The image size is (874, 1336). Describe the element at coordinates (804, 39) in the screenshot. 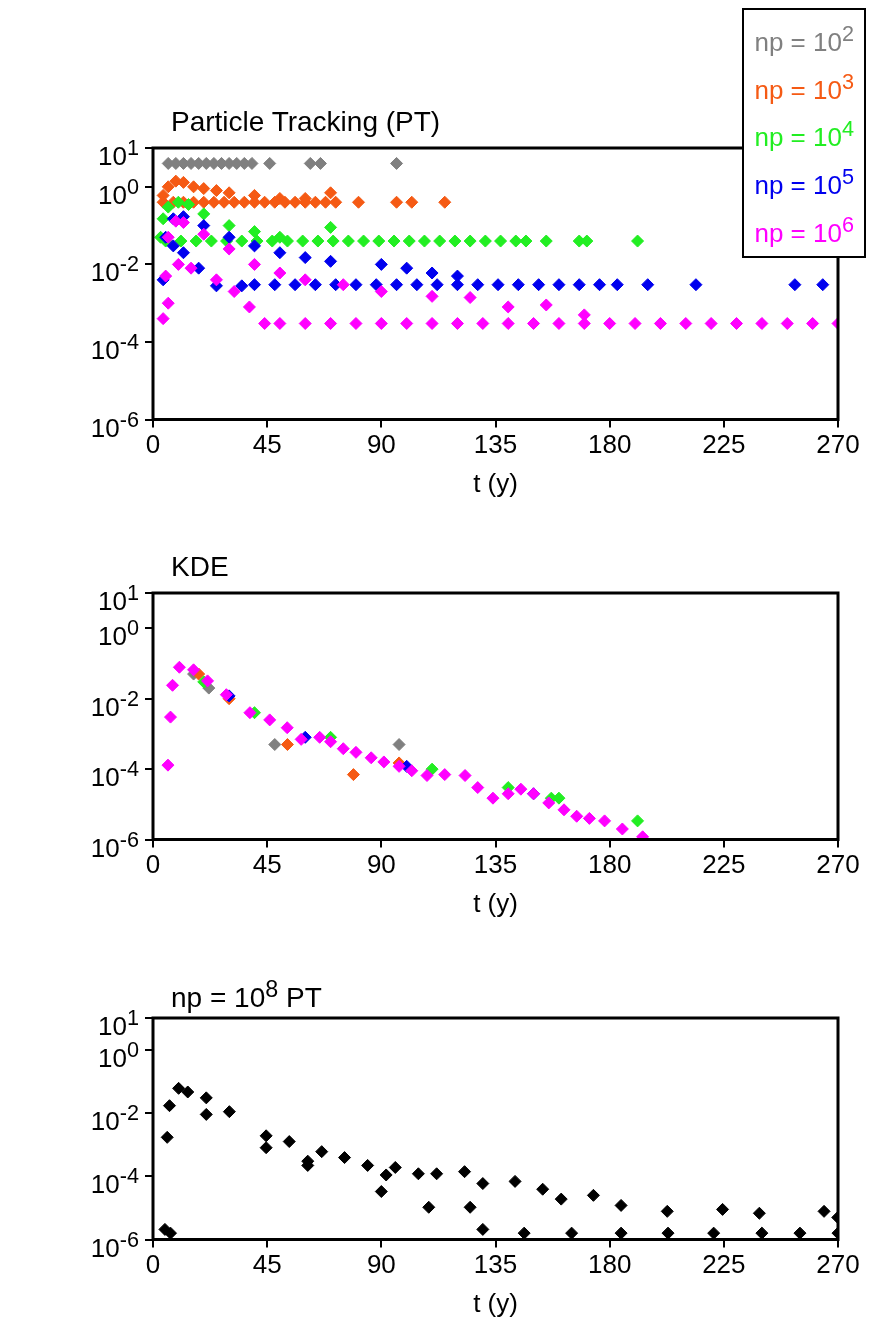

I see `text: np = 10$^{2}$` at that location.